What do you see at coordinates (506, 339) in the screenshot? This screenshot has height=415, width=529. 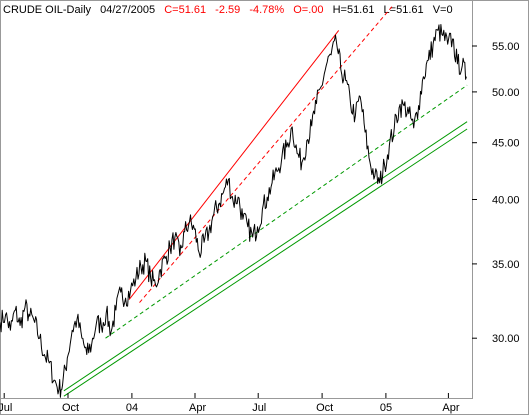 I see `y-tick-label: 30.00` at bounding box center [506, 339].